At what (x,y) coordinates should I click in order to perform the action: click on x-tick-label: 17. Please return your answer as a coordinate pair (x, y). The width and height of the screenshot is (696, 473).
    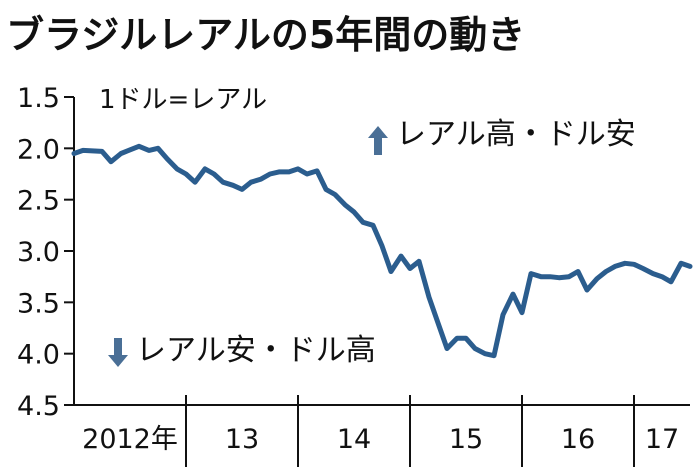
    Looking at the image, I should click on (662, 439).